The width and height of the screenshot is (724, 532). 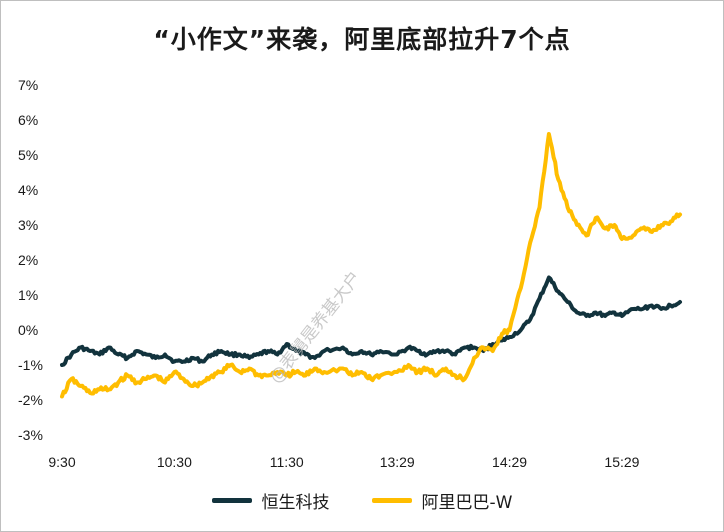 I want to click on legend-label-hstech: 恒生科技, so click(x=295, y=503).